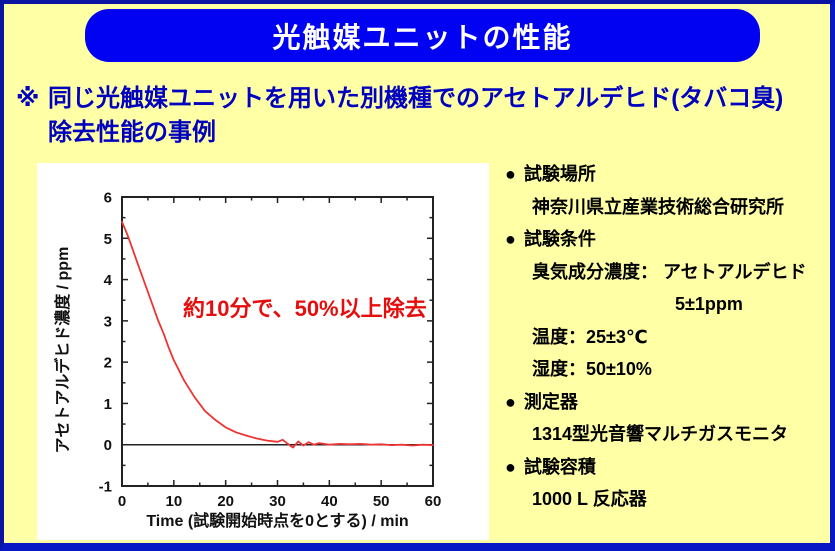 The width and height of the screenshot is (835, 551). I want to click on info-header: ● 試験場所, so click(667, 174).